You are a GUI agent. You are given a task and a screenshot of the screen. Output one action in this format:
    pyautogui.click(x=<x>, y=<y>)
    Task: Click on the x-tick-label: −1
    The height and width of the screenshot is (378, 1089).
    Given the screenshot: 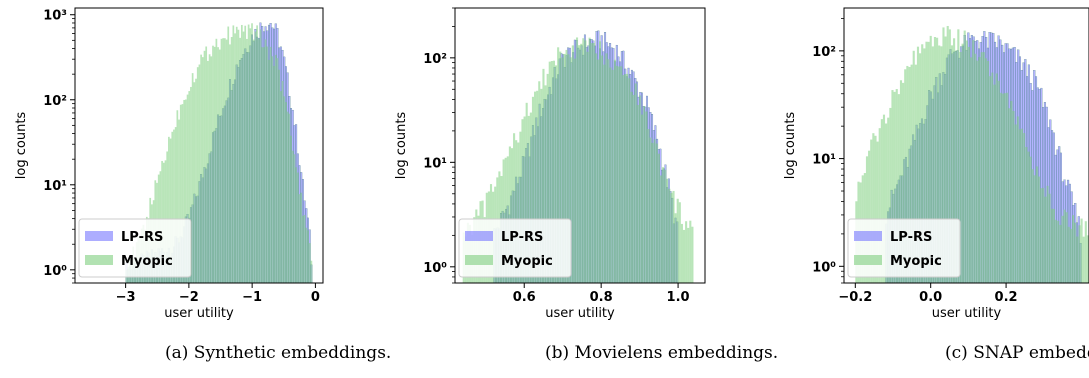 What is the action you would take?
    pyautogui.click(x=252, y=297)
    